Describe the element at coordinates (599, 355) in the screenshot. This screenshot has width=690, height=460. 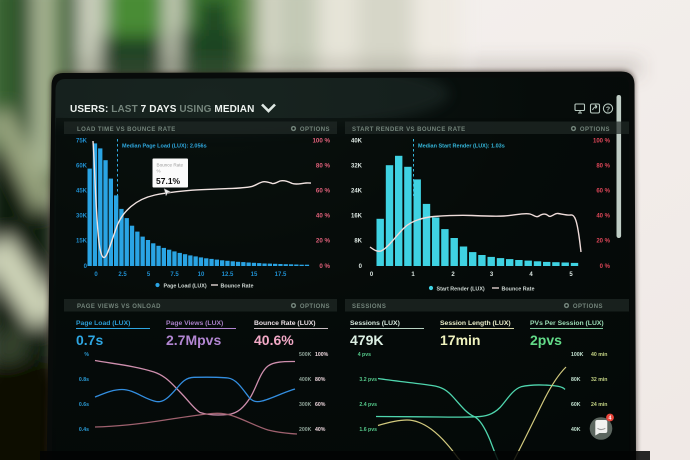
I see `svg-text: 40 min` at that location.